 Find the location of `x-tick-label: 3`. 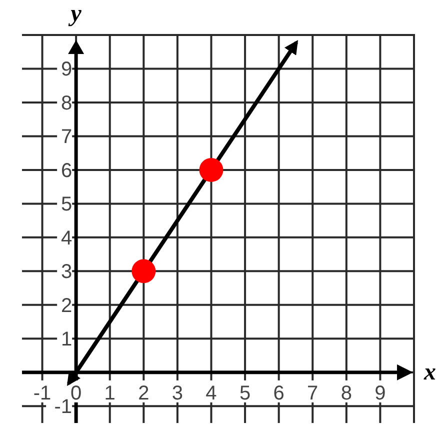

x-tick-label: 3 is located at coordinates (178, 393).